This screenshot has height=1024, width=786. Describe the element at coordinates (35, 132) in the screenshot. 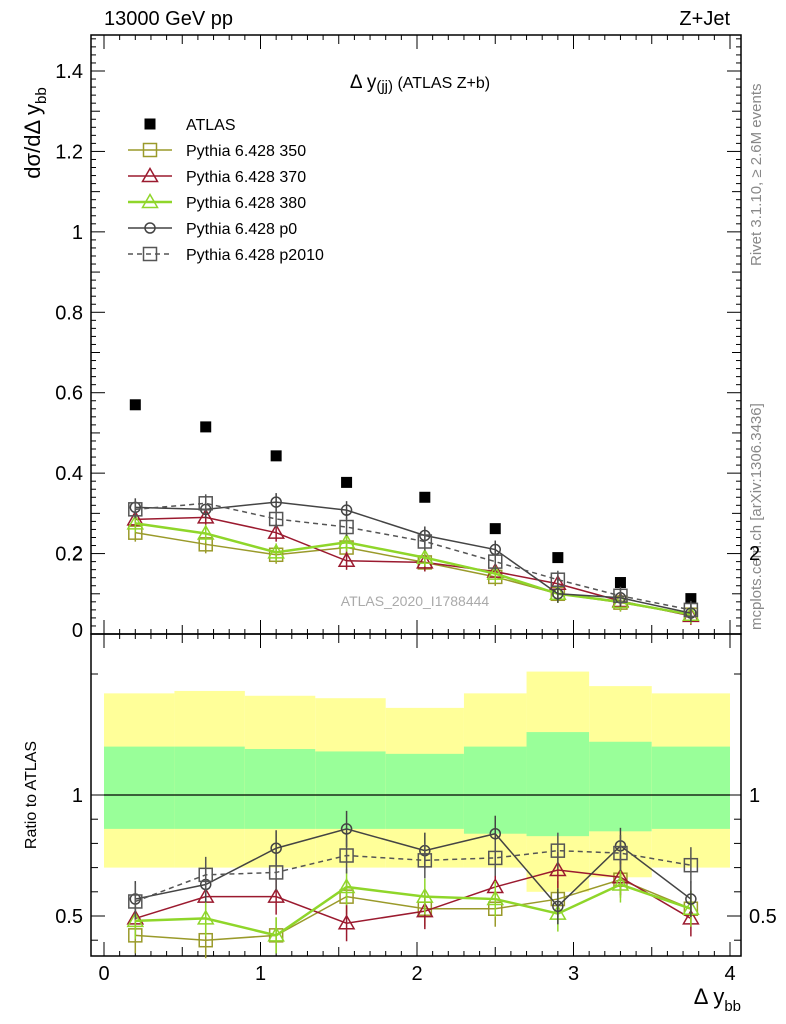

I see `y-axis-title: dσ/dΔ ybb` at that location.